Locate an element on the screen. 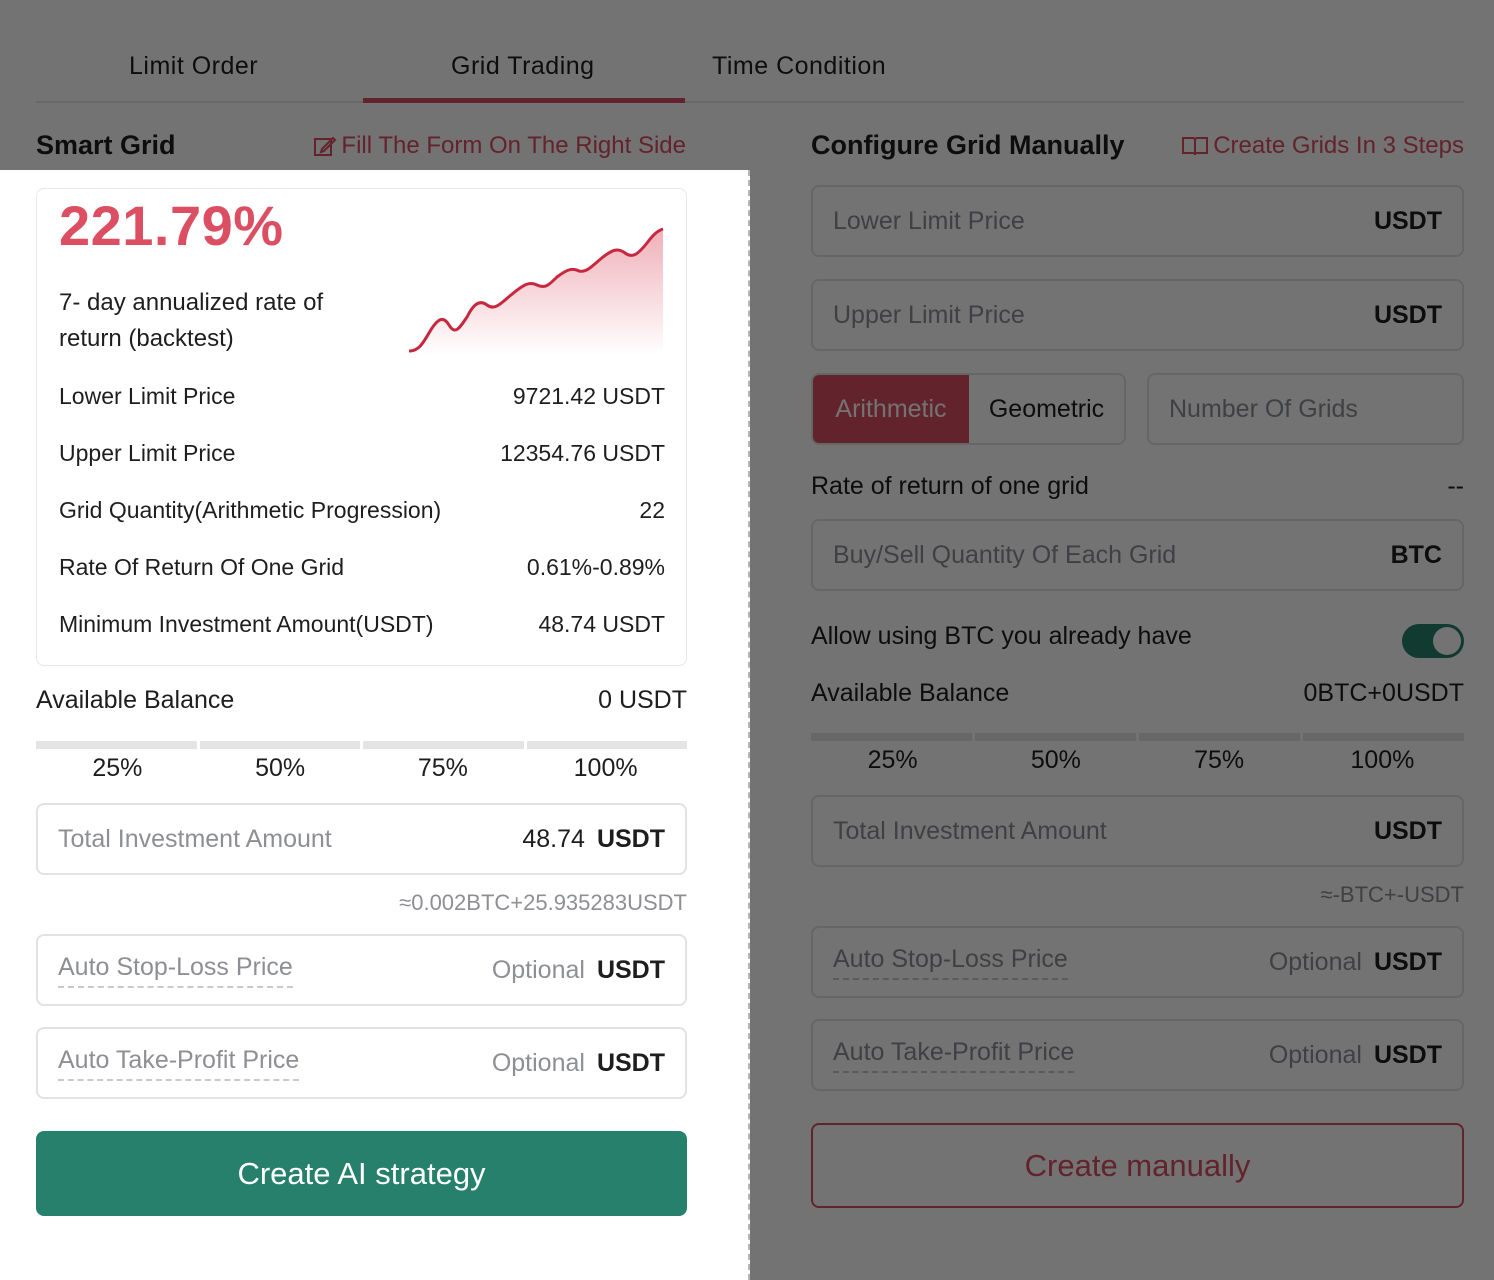  active-tab-indicator is located at coordinates (524, 100).